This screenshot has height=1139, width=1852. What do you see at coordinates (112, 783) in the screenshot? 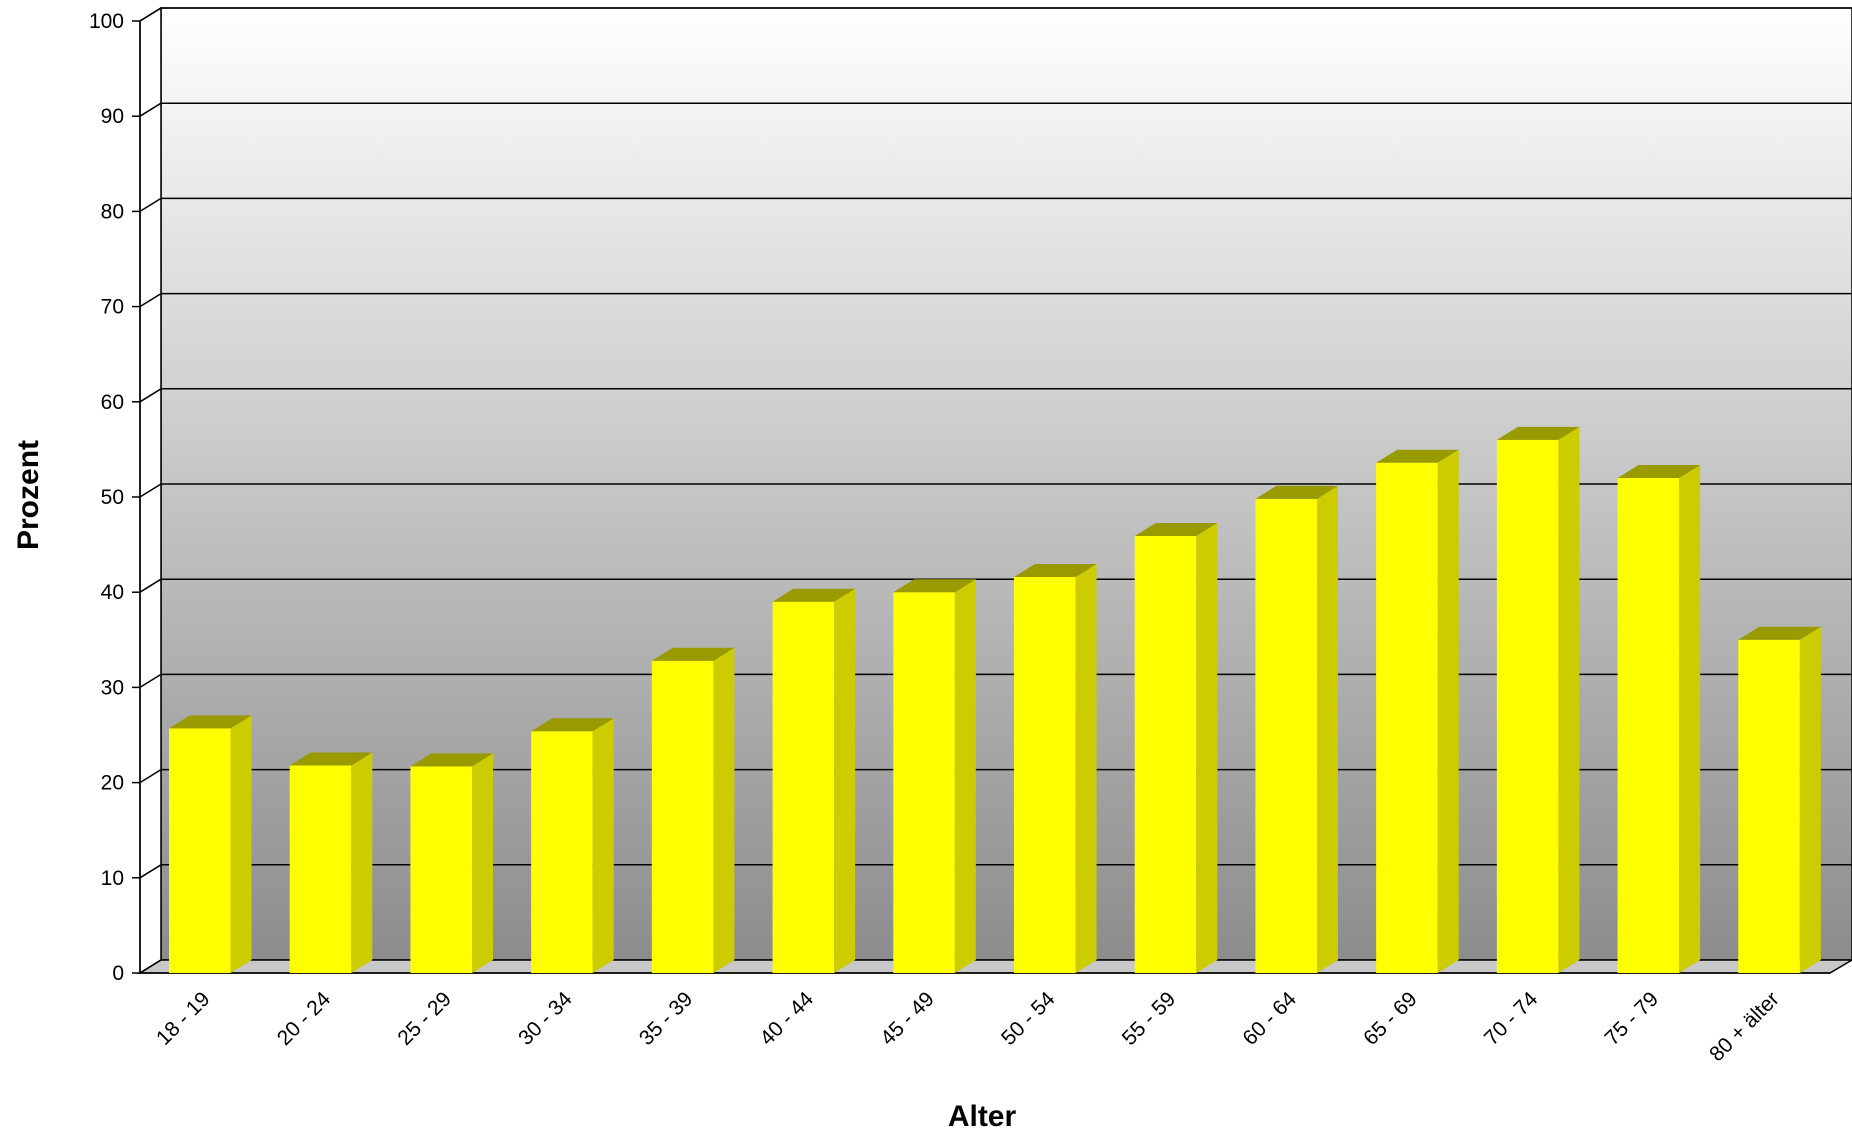
I see `y-tick-label: 20` at bounding box center [112, 783].